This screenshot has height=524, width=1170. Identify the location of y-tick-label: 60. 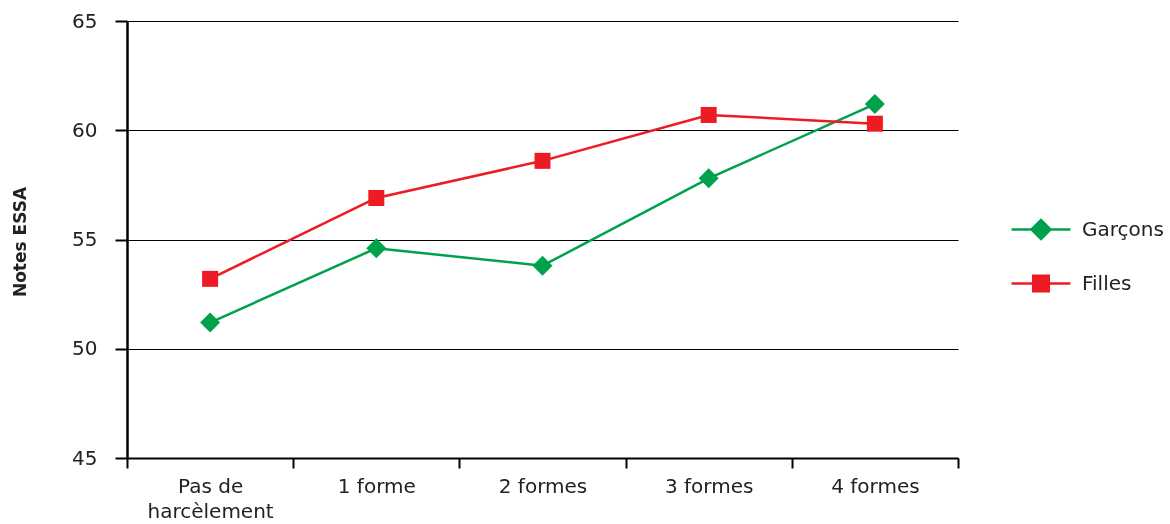
(85, 129).